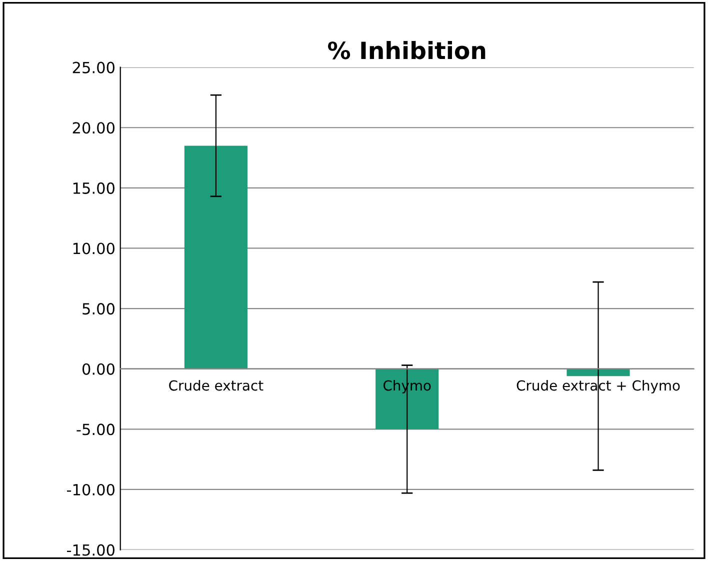 The height and width of the screenshot is (561, 708). I want to click on chart-title: % Inhibition, so click(407, 50).